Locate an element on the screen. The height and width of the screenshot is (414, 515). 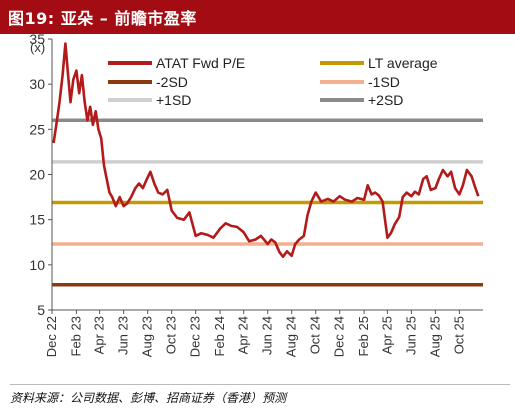
x-tick-label: Aug 24 is located at coordinates (291, 336).